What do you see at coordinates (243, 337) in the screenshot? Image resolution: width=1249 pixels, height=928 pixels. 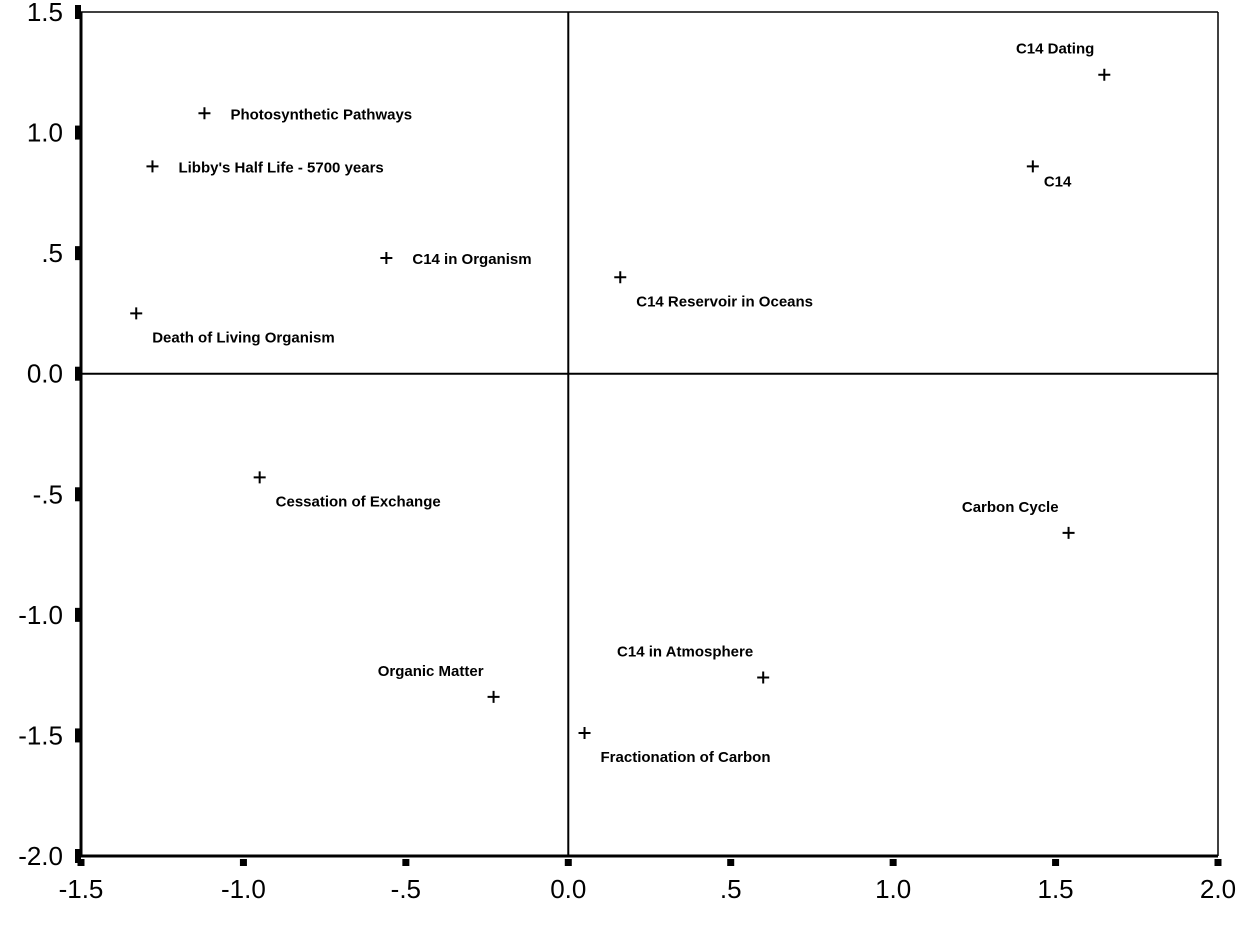 I see `point-label: Death of Living Organism` at bounding box center [243, 337].